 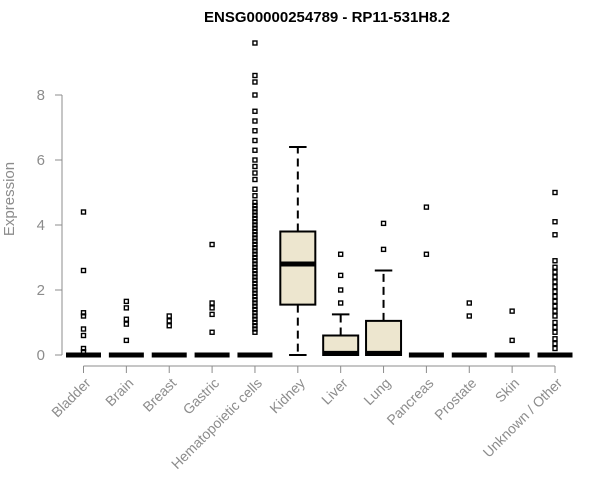 What do you see at coordinates (41, 355) in the screenshot?
I see `y-tick-label: 0` at bounding box center [41, 355].